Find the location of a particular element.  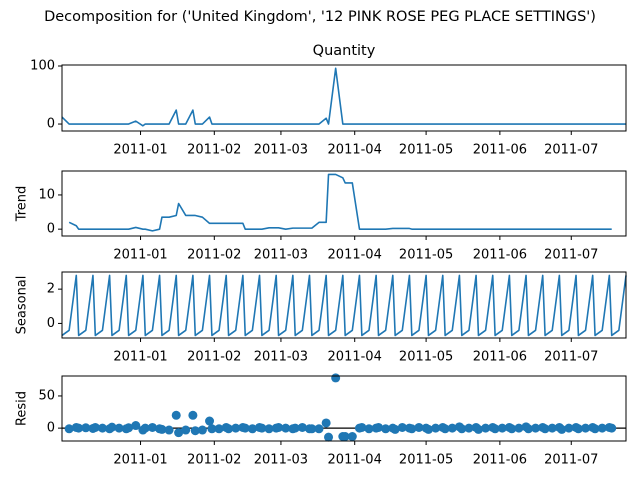

y-tick-label: 2 is located at coordinates (51, 289).